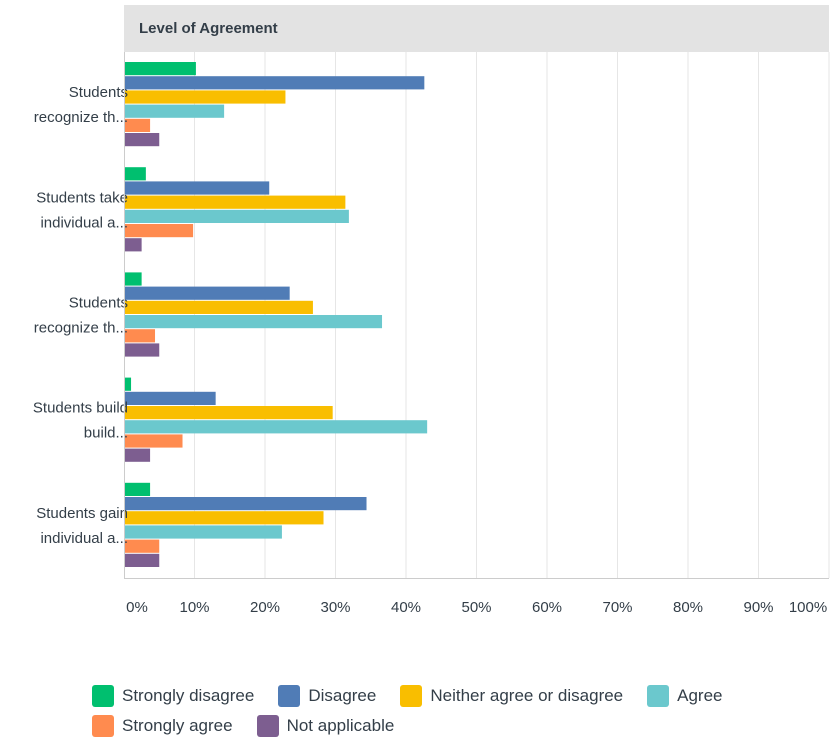 This screenshot has width=831, height=740. What do you see at coordinates (342, 695) in the screenshot?
I see `legend-label: Disagree` at bounding box center [342, 695].